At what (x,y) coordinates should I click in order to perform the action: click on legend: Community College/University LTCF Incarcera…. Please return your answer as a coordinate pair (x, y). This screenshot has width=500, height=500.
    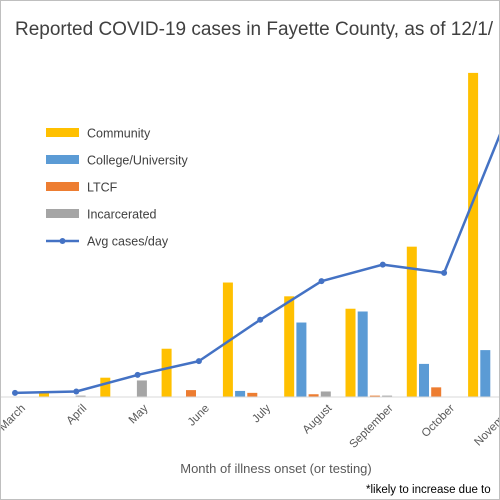
    Looking at the image, I should click on (117, 187).